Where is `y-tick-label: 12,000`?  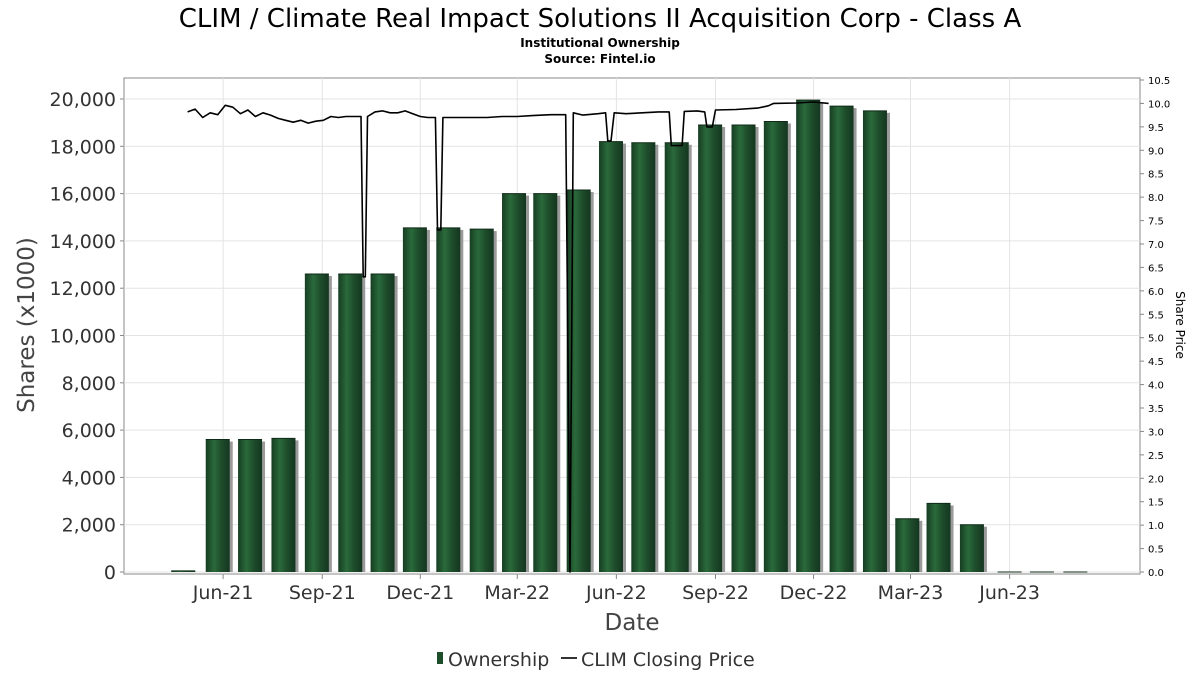 y-tick-label: 12,000 is located at coordinates (83, 289).